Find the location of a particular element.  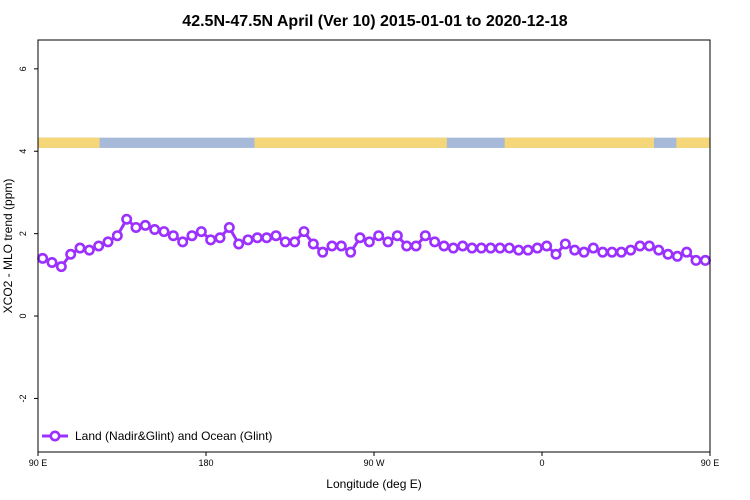

series-layer is located at coordinates (374, 243).